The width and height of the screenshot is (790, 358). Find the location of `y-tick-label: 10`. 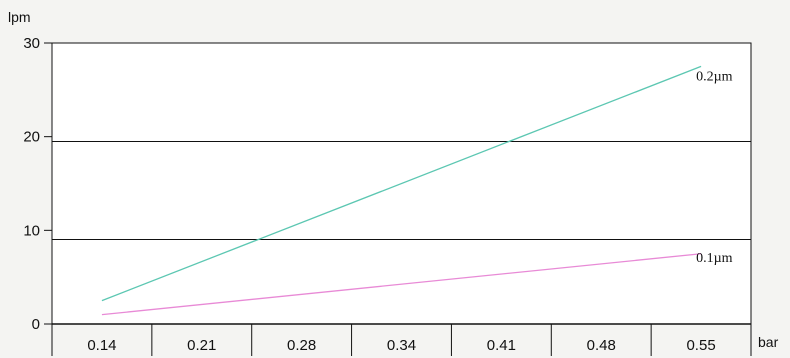

y-tick-label: 10 is located at coordinates (31, 230).